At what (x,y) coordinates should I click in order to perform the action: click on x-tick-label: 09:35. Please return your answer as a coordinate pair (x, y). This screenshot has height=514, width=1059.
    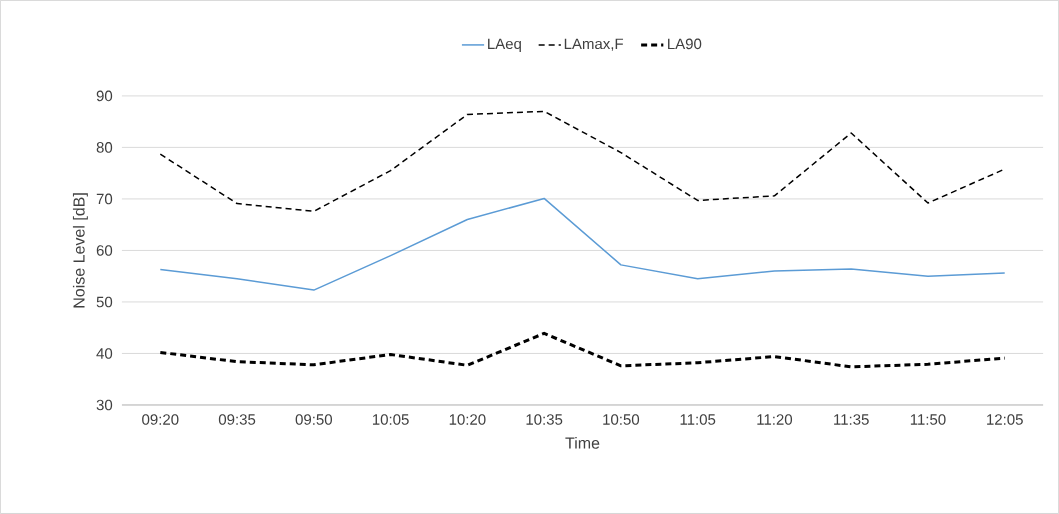
    Looking at the image, I should click on (237, 419).